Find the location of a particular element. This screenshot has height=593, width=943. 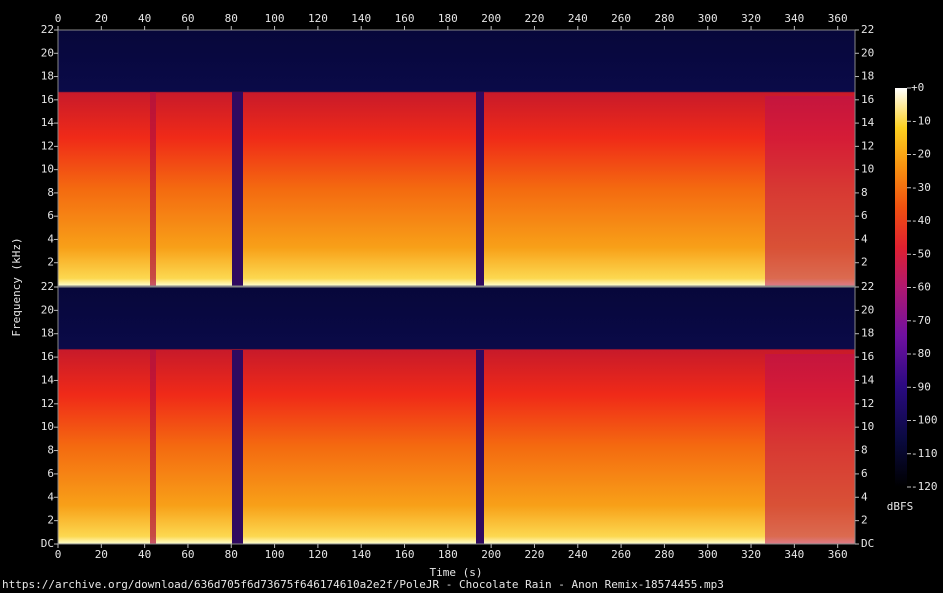

colorbar-tick-label: -90 is located at coordinates (921, 386).